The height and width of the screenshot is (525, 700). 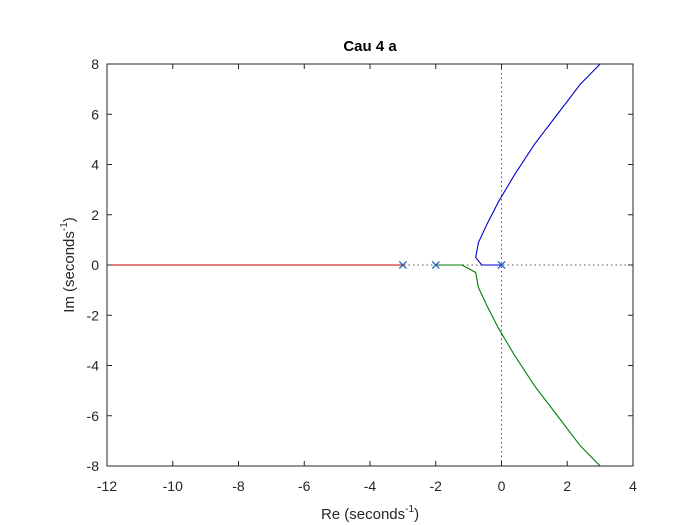 What do you see at coordinates (633, 486) in the screenshot?
I see `x-tick-label: 4` at bounding box center [633, 486].